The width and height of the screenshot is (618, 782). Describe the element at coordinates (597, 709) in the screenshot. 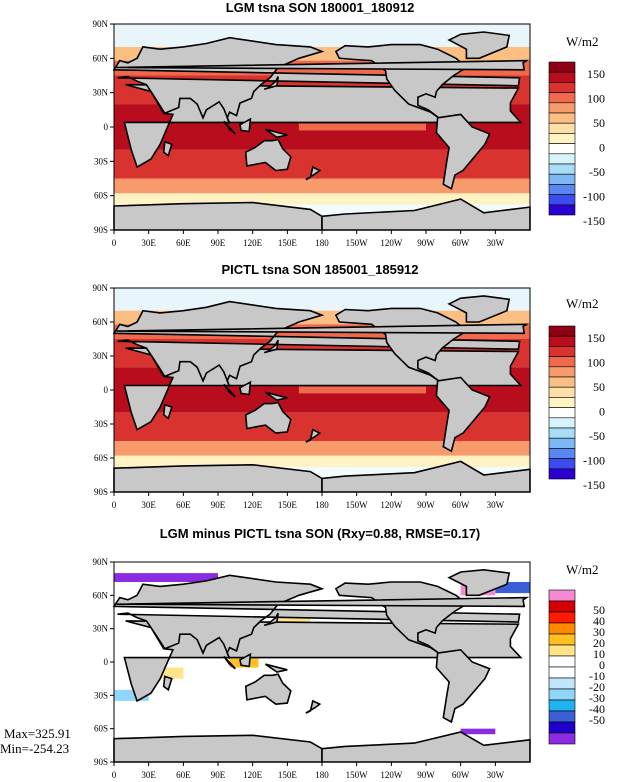

I see `colorbar-label: -40` at that location.